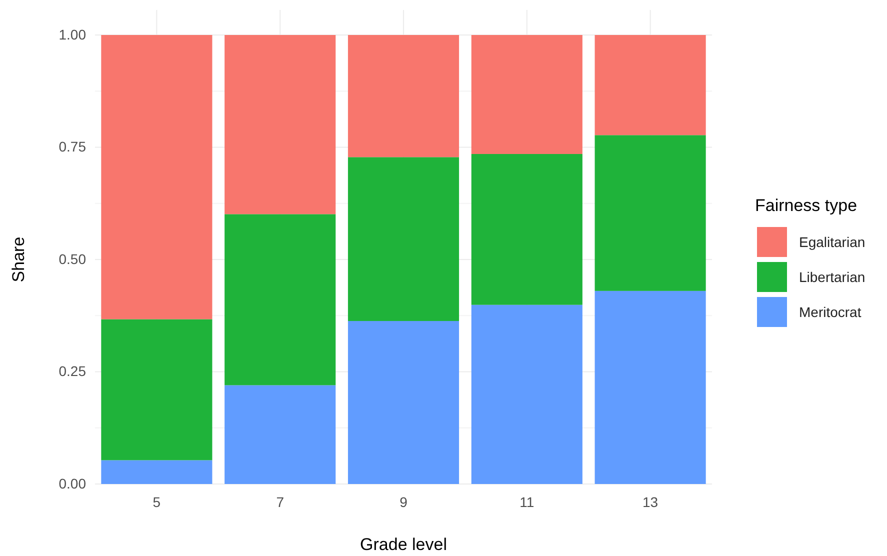  What do you see at coordinates (830, 312) in the screenshot?
I see `legend-label: Meritocrat` at bounding box center [830, 312].